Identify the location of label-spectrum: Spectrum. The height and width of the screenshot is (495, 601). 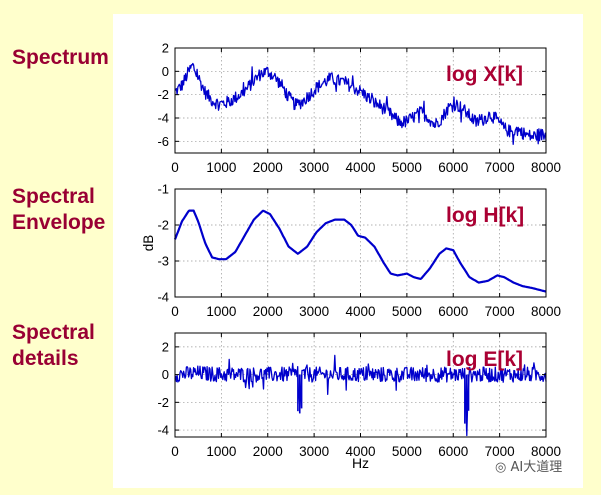
(60, 58).